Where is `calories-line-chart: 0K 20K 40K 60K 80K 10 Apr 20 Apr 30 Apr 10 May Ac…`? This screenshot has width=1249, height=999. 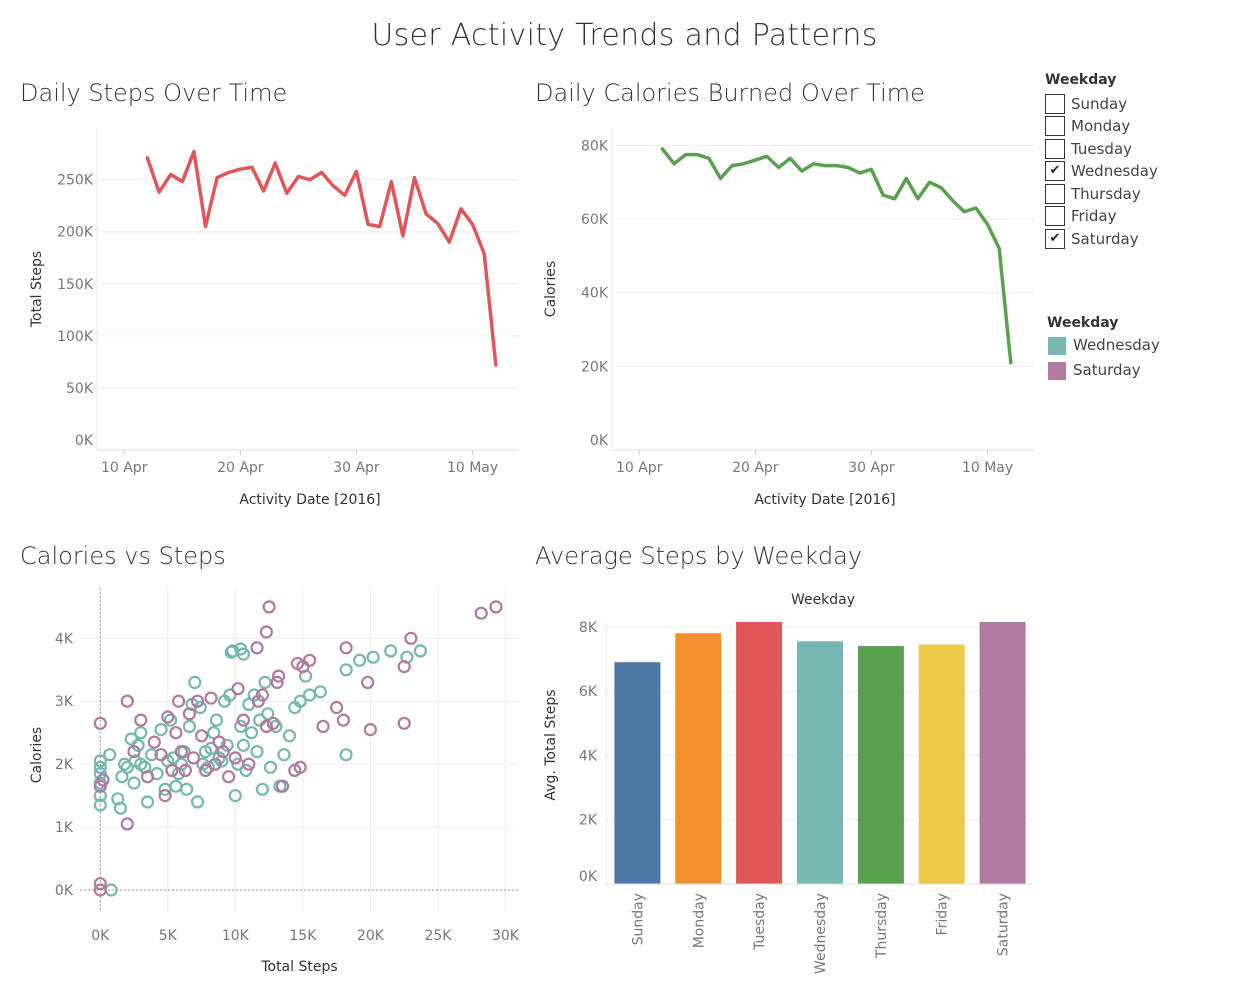
calories-line-chart: 0K 20K 40K 60K 80K 10 Apr 20 Apr 30 Apr 10 May Ac… is located at coordinates (788, 318).